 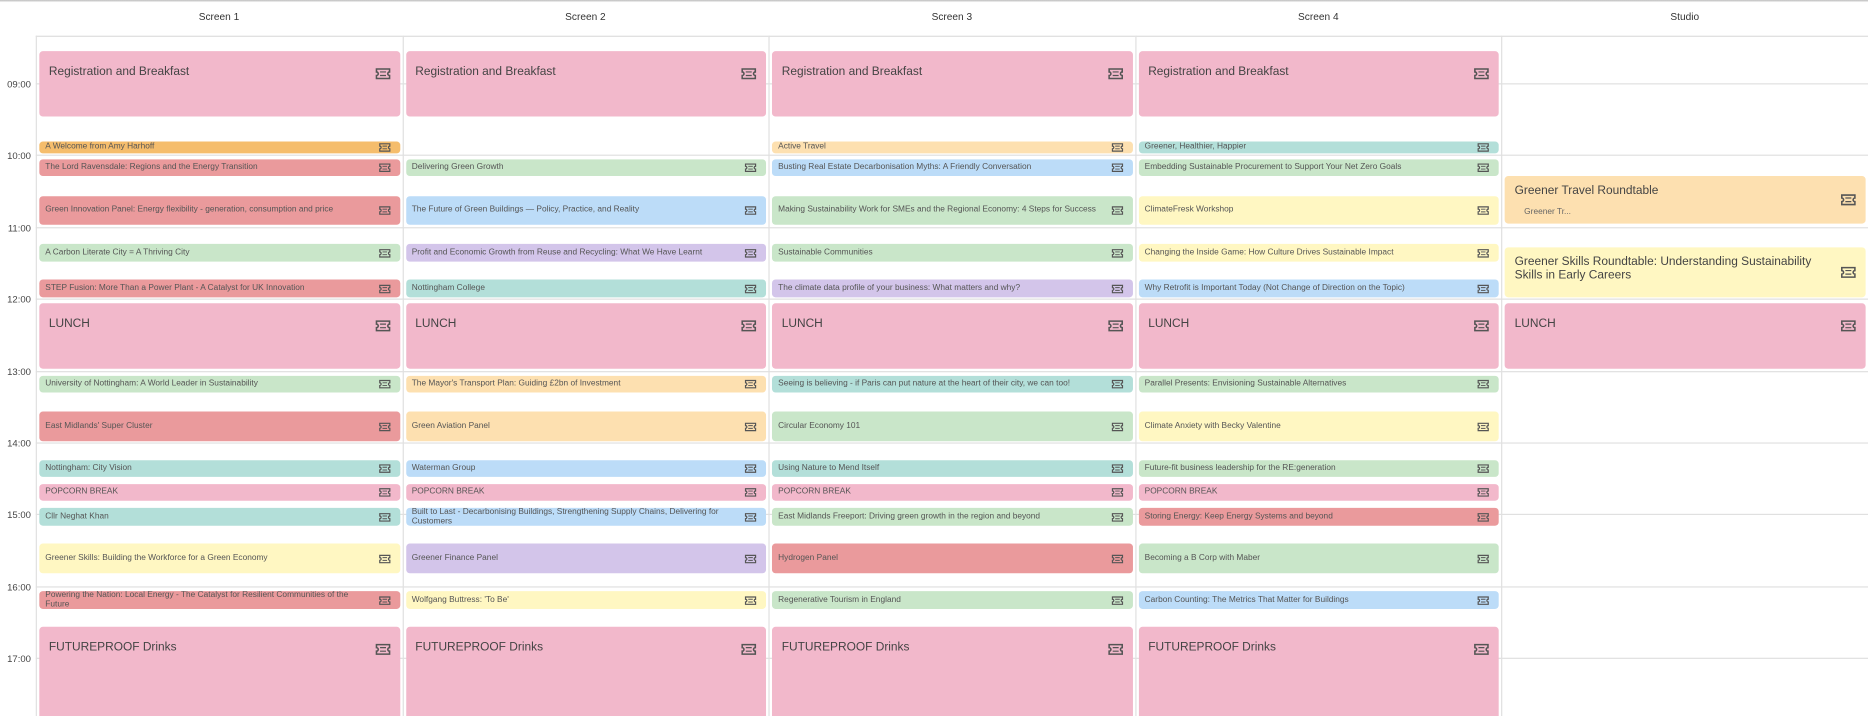 What do you see at coordinates (952, 252) in the screenshot?
I see `session: Sustainable Communities` at bounding box center [952, 252].